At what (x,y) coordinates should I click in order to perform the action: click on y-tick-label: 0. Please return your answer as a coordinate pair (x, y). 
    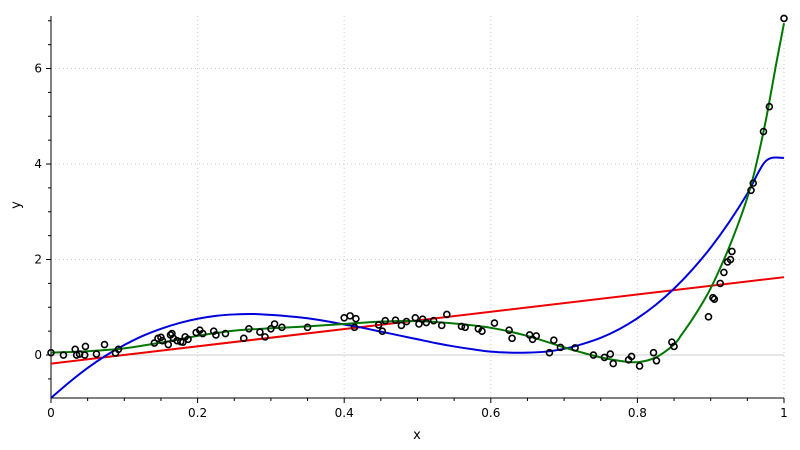
    Looking at the image, I should click on (38, 355).